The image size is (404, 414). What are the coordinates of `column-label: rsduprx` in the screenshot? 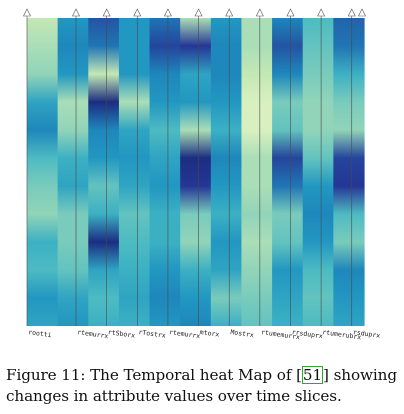 It's located at (366, 334).